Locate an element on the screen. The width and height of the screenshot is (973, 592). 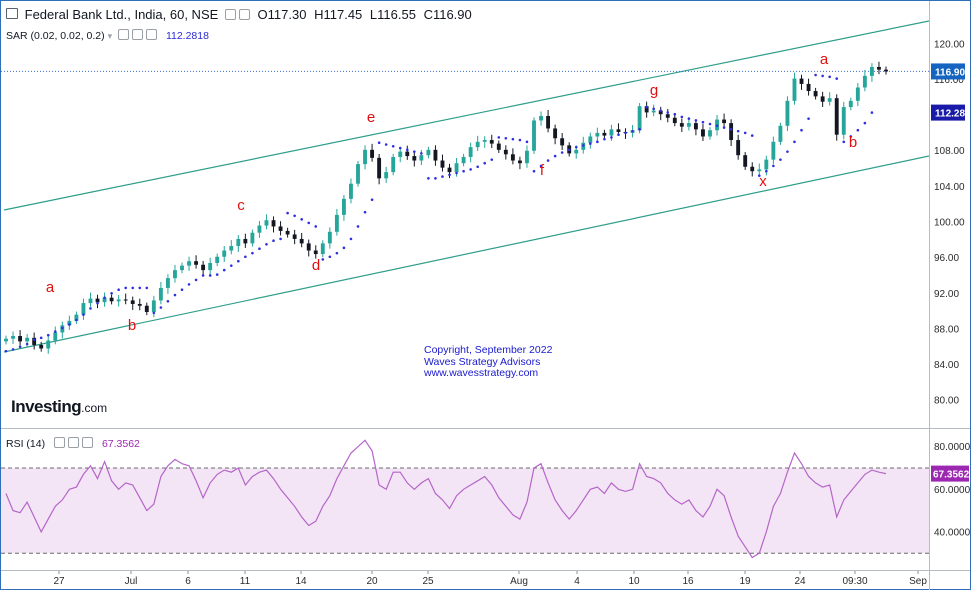
header-format-icon is located at coordinates (244, 14).